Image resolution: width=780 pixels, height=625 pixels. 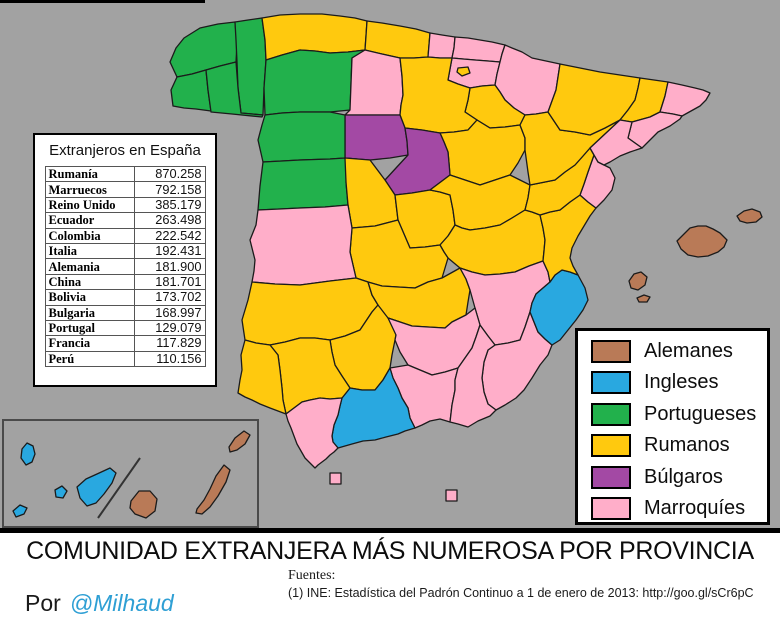 What do you see at coordinates (89, 266) in the screenshot?
I see `country-cell: Alemania` at bounding box center [89, 266].